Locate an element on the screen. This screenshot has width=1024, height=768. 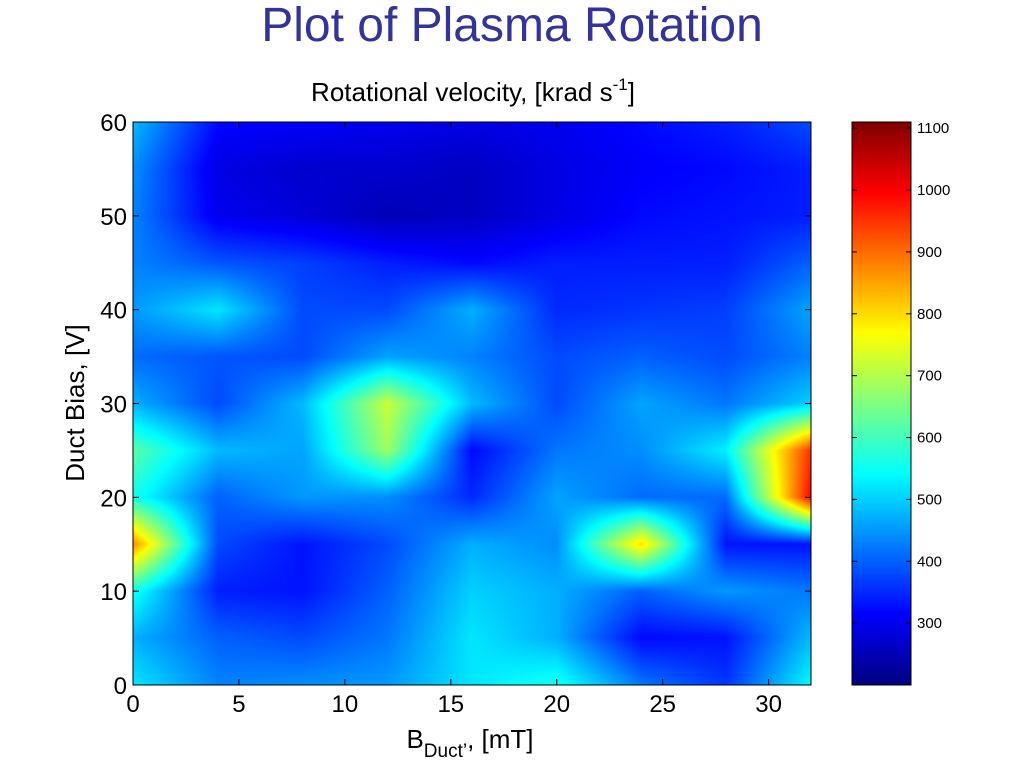
y-tick-label: 0 is located at coordinates (120, 686).